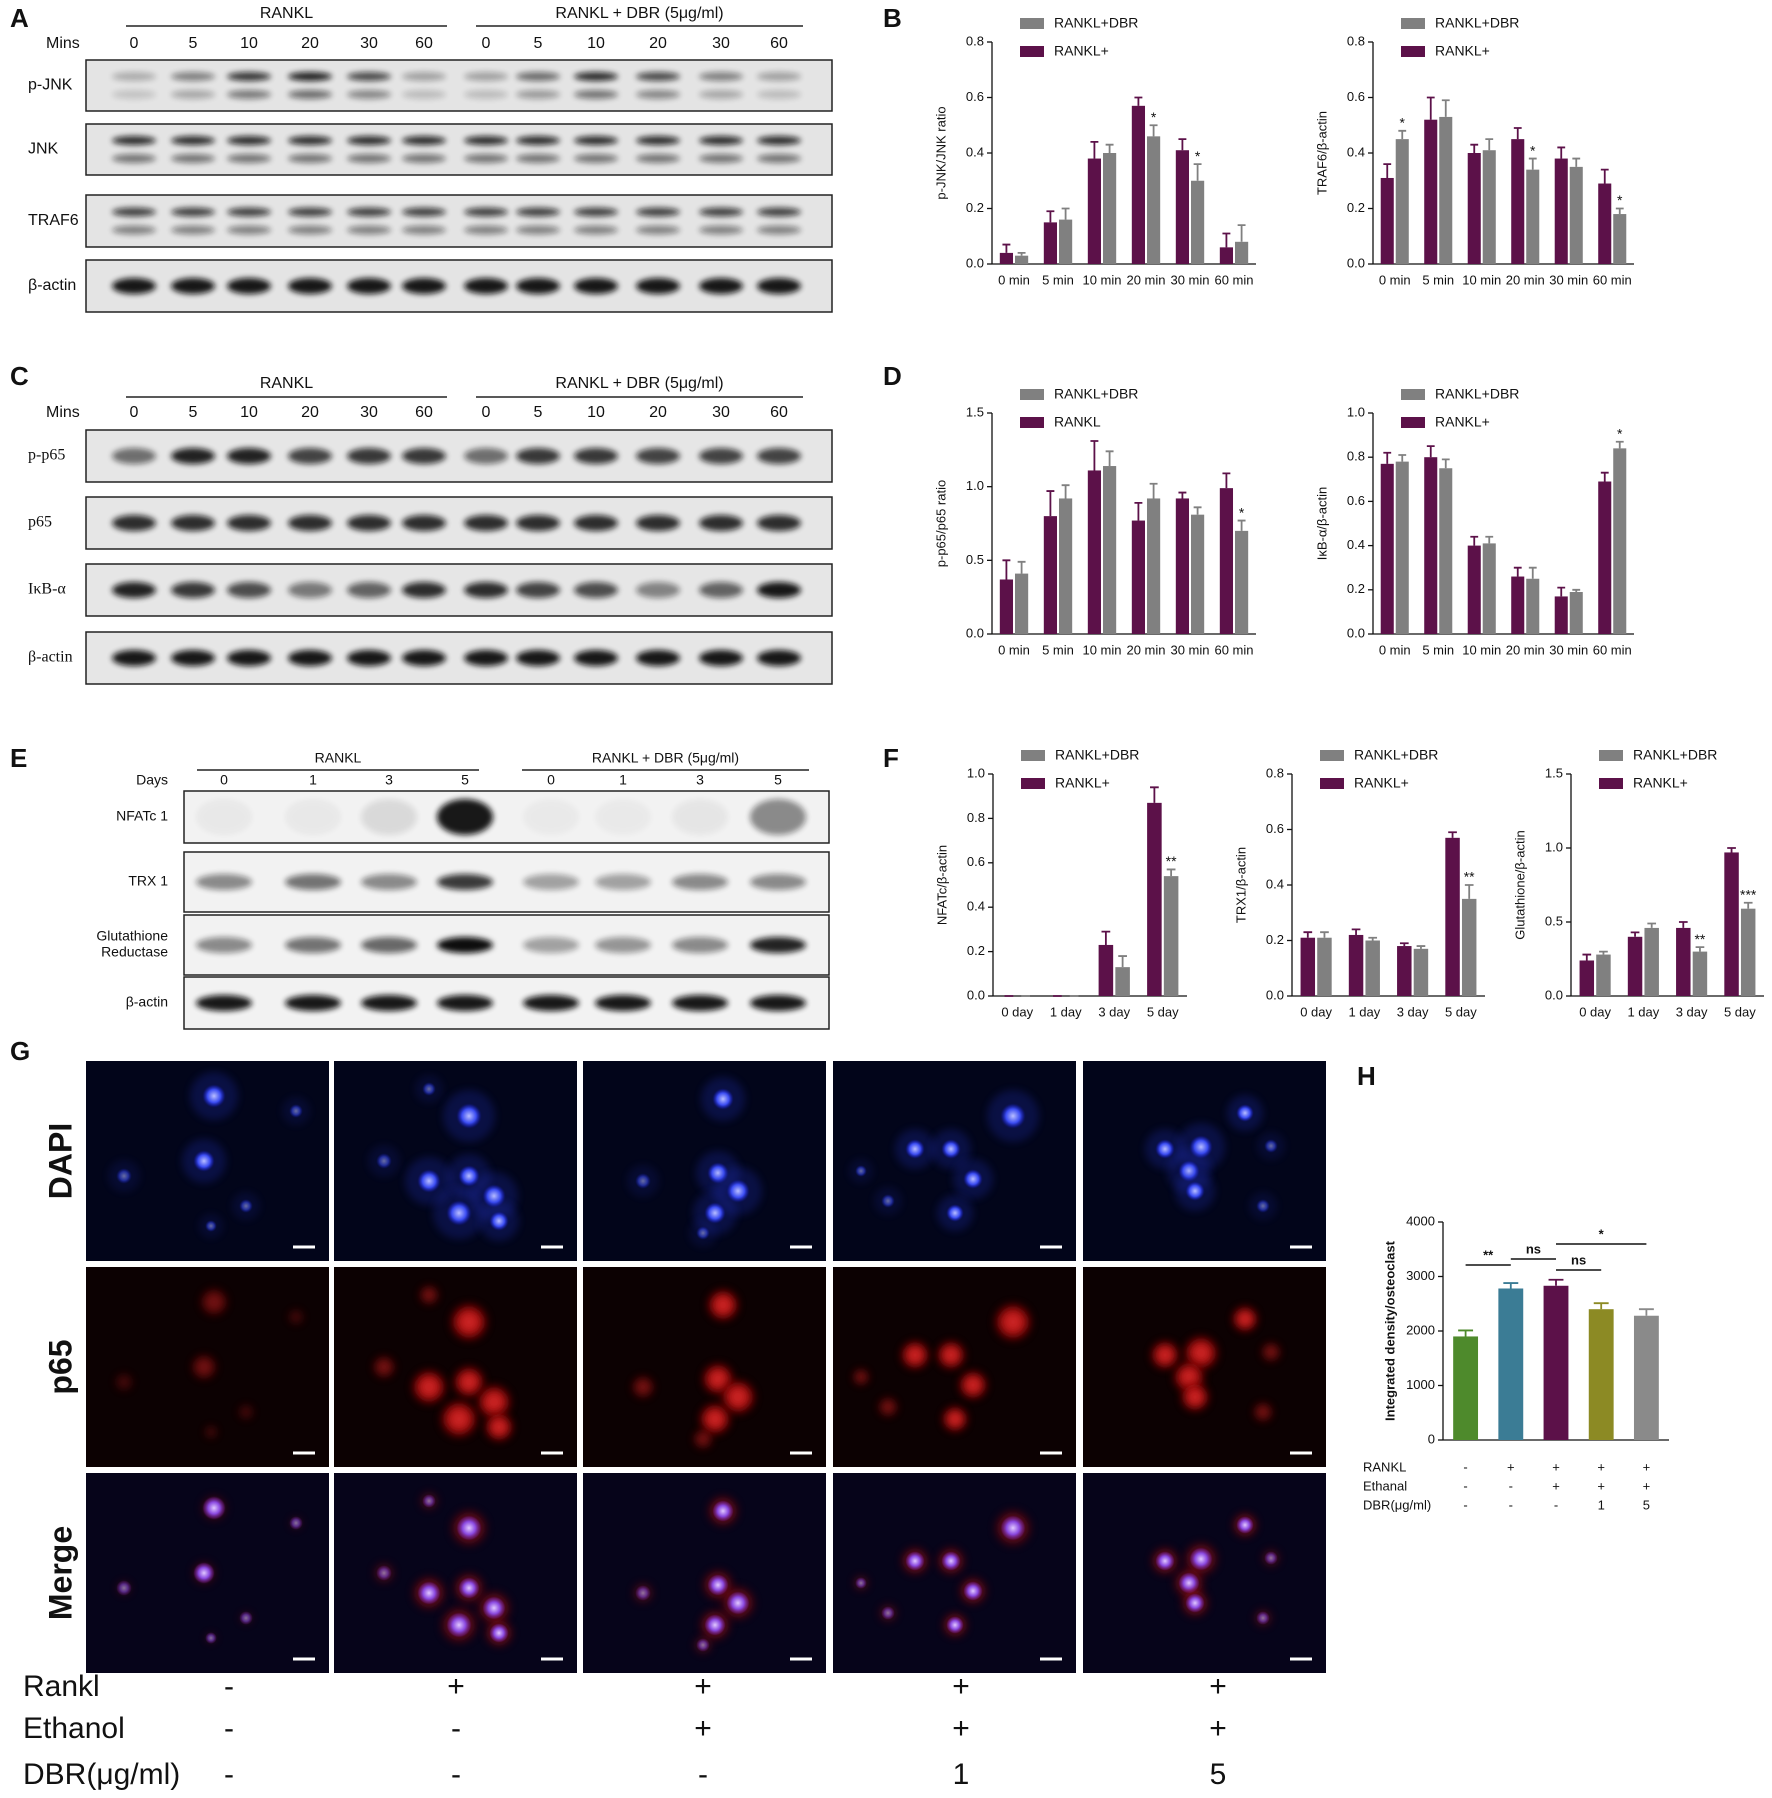 The height and width of the screenshot is (1798, 1772). I want to click on lane-label: 5, so click(538, 43).